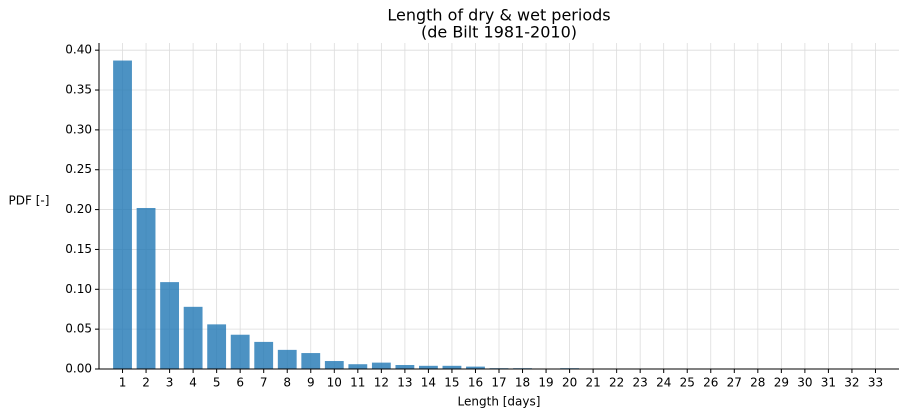 This screenshot has width=911, height=417. What do you see at coordinates (78, 129) in the screenshot?
I see `y-tick-label: 0.30` at bounding box center [78, 129].